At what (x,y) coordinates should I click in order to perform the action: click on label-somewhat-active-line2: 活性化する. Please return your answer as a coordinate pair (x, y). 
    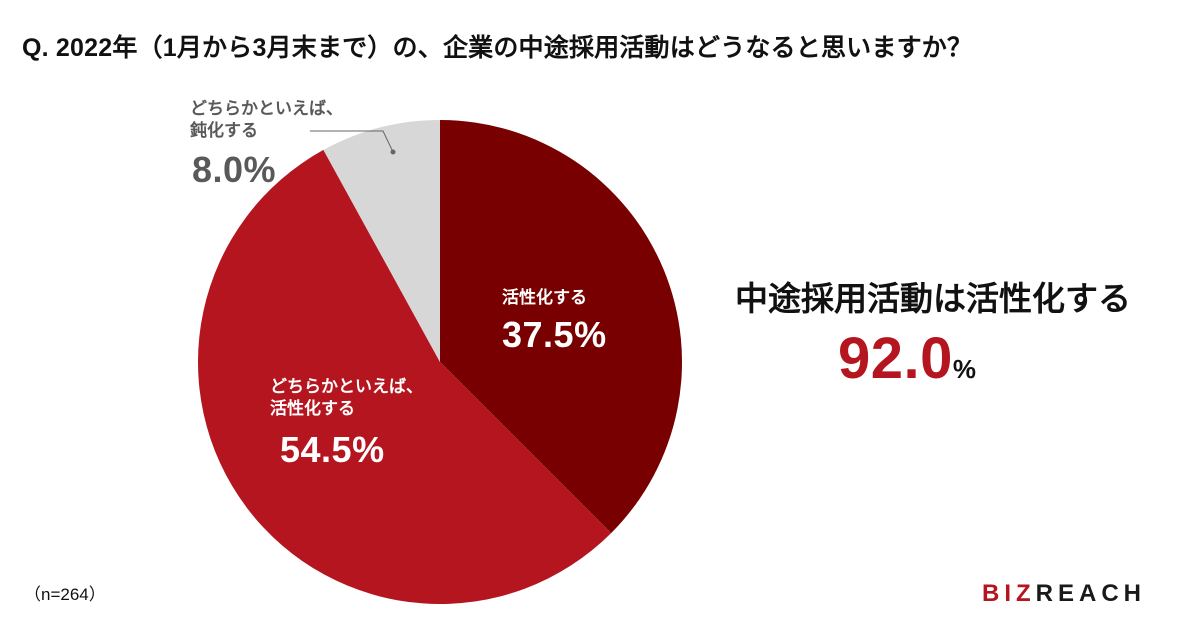
    Looking at the image, I should click on (312, 408).